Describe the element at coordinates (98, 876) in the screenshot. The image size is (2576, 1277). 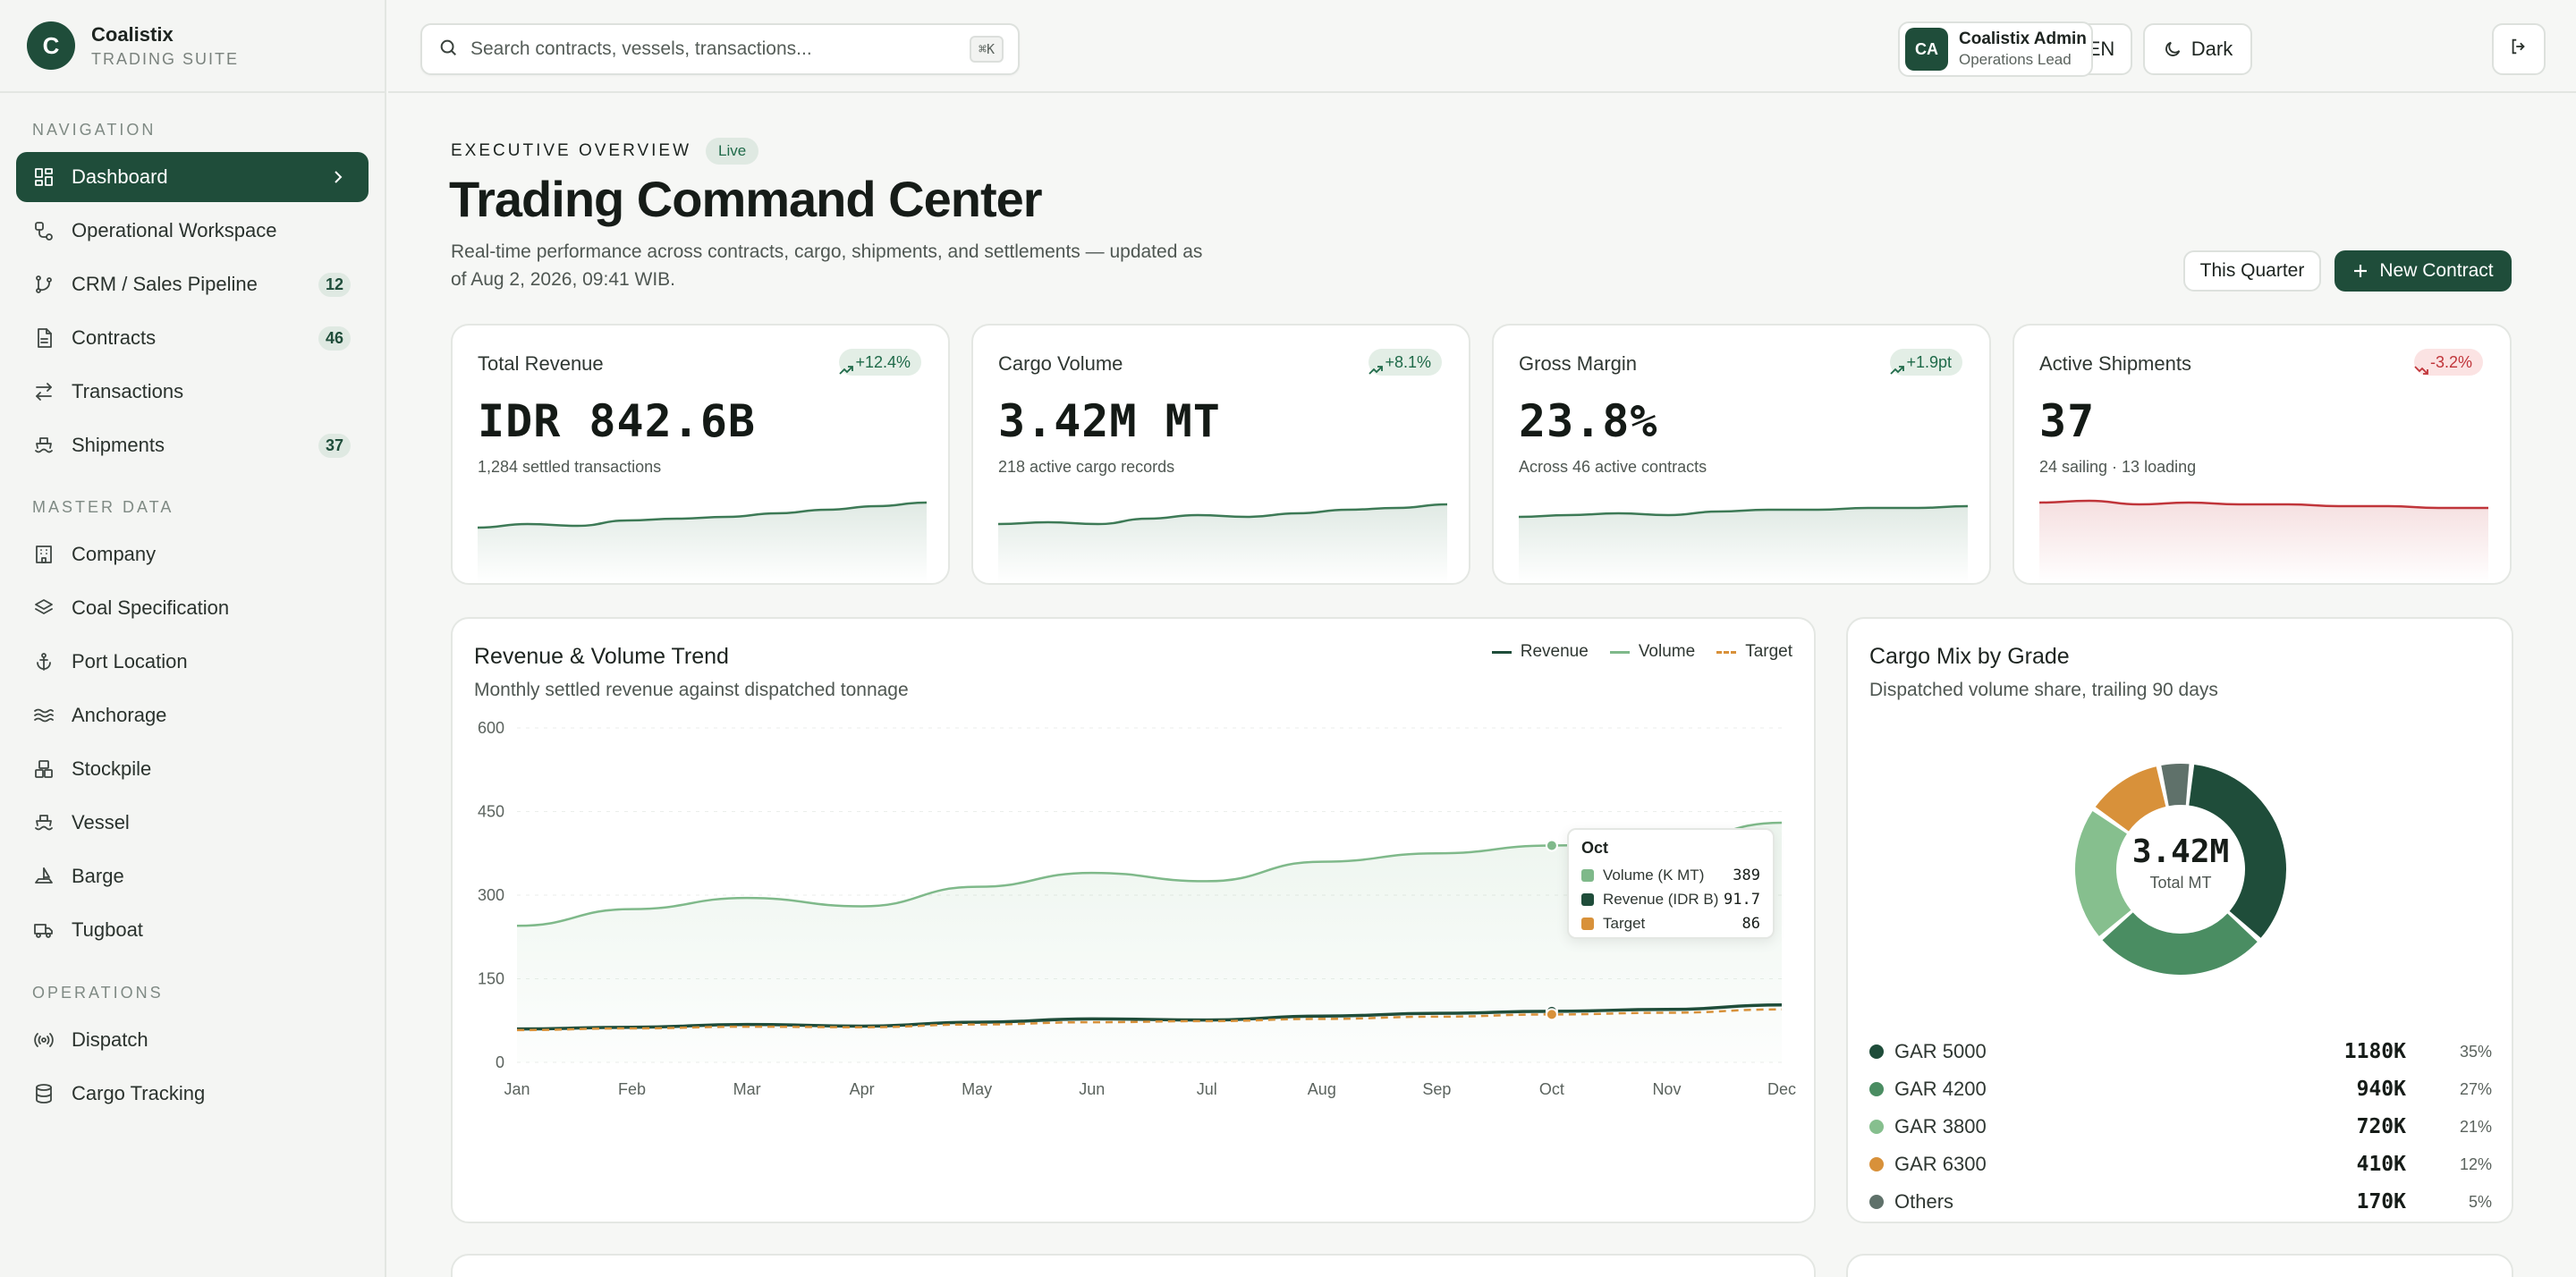
I see `sidebar-item-label: Barge` at that location.